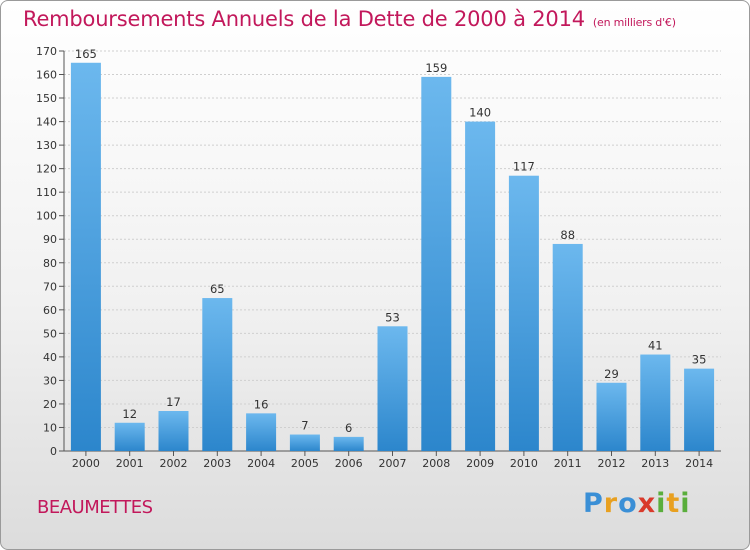 The image size is (750, 550). I want to click on y-tick-label: 140, so click(46, 122).